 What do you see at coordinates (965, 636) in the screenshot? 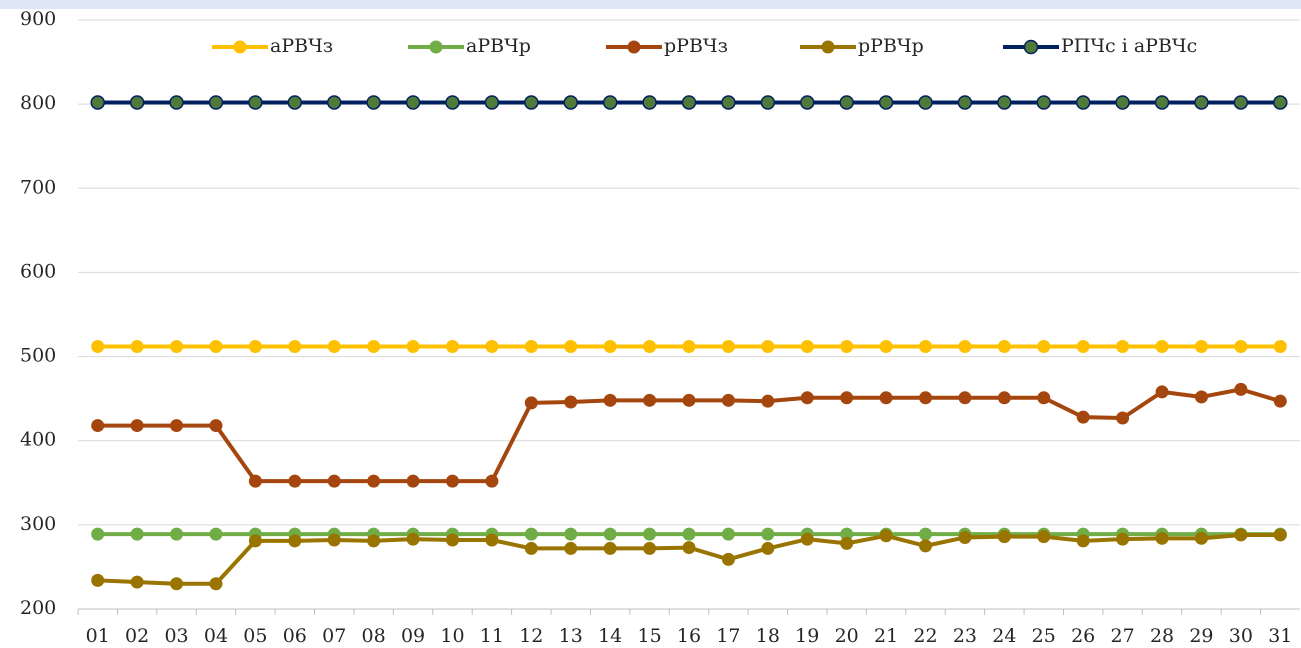
I see `x-tick-label: 23` at bounding box center [965, 636].